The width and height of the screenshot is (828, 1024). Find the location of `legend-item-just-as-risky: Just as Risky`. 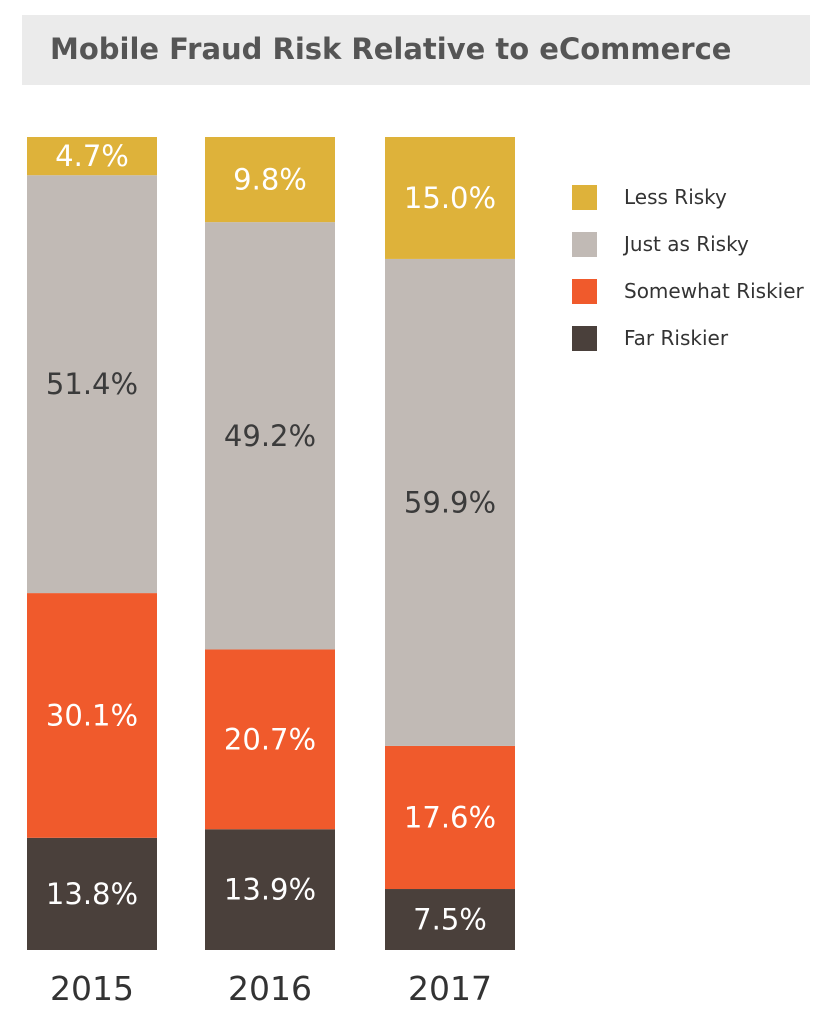

legend-item-just-as-risky: Just as Risky is located at coordinates (688, 244).